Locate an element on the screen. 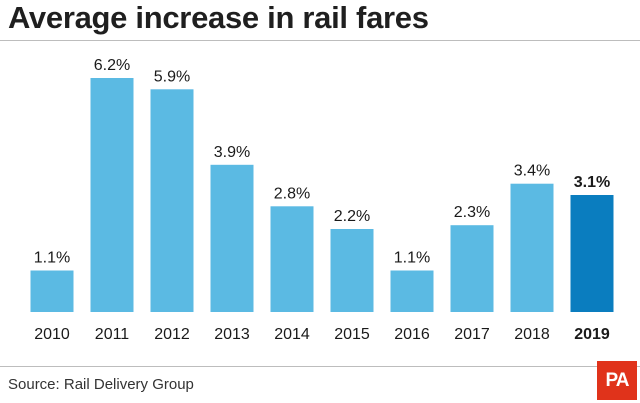 Image resolution: width=640 pixels, height=403 pixels. source-note: Source: Rail Delivery Group is located at coordinates (101, 384).